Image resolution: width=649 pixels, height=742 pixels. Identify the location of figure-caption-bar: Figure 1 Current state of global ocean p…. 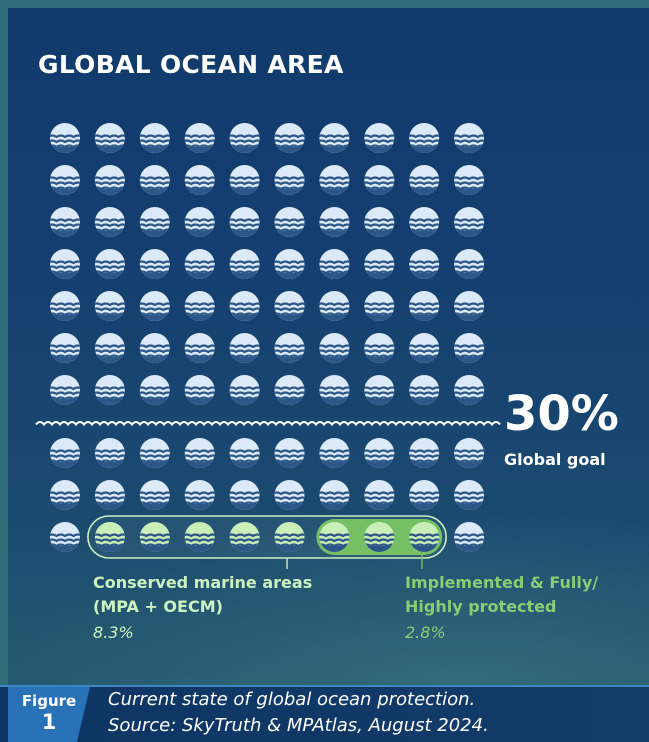
(324, 713).